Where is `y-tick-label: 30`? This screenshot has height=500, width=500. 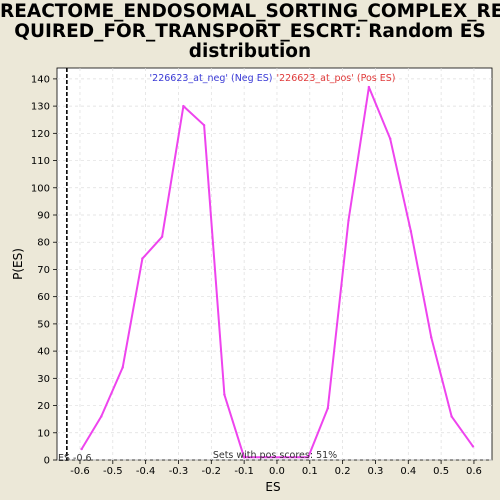 y-tick-label: 30 is located at coordinates (43, 379).